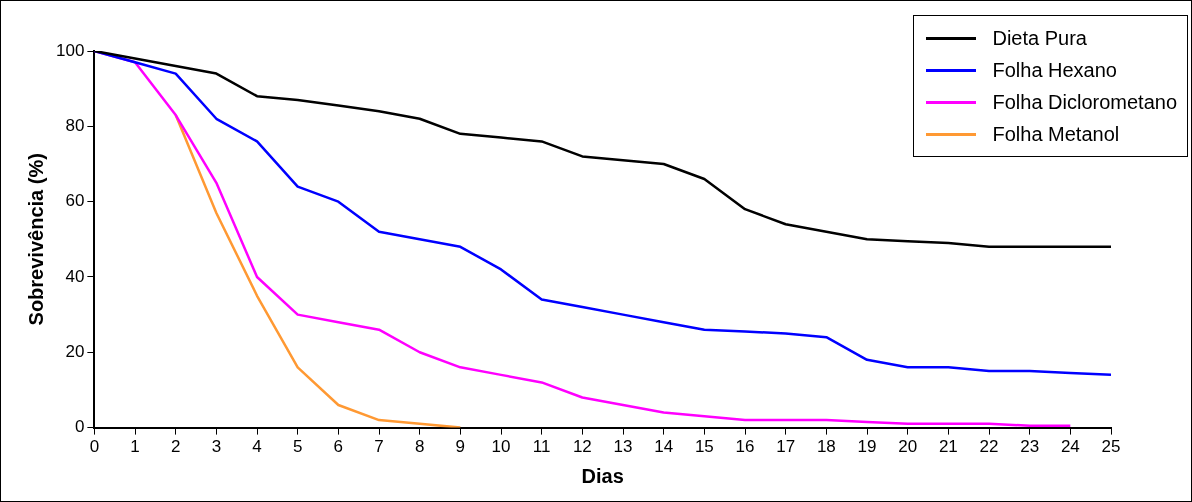 The height and width of the screenshot is (502, 1192). What do you see at coordinates (70, 50) in the screenshot?
I see `y-tick-label: 100` at bounding box center [70, 50].